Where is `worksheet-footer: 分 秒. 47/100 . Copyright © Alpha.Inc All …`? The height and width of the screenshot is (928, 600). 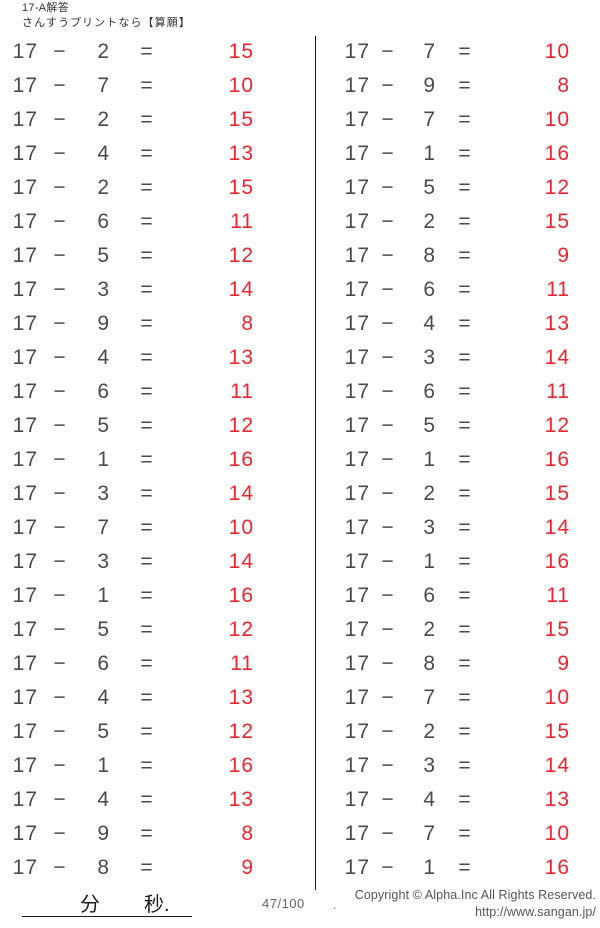 worksheet-footer: 分 秒. 47/100 . Copyright © Alpha.Inc All … is located at coordinates (300, 907).